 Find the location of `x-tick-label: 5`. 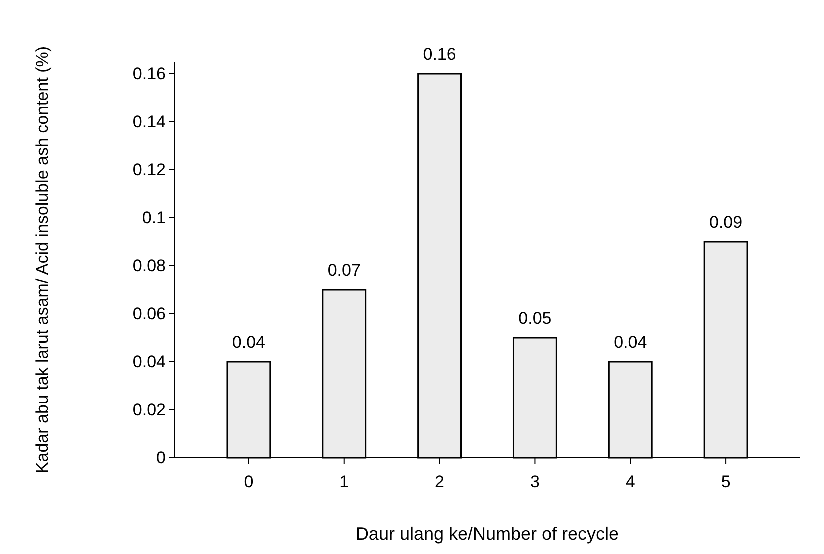

x-tick-label: 5 is located at coordinates (726, 482).